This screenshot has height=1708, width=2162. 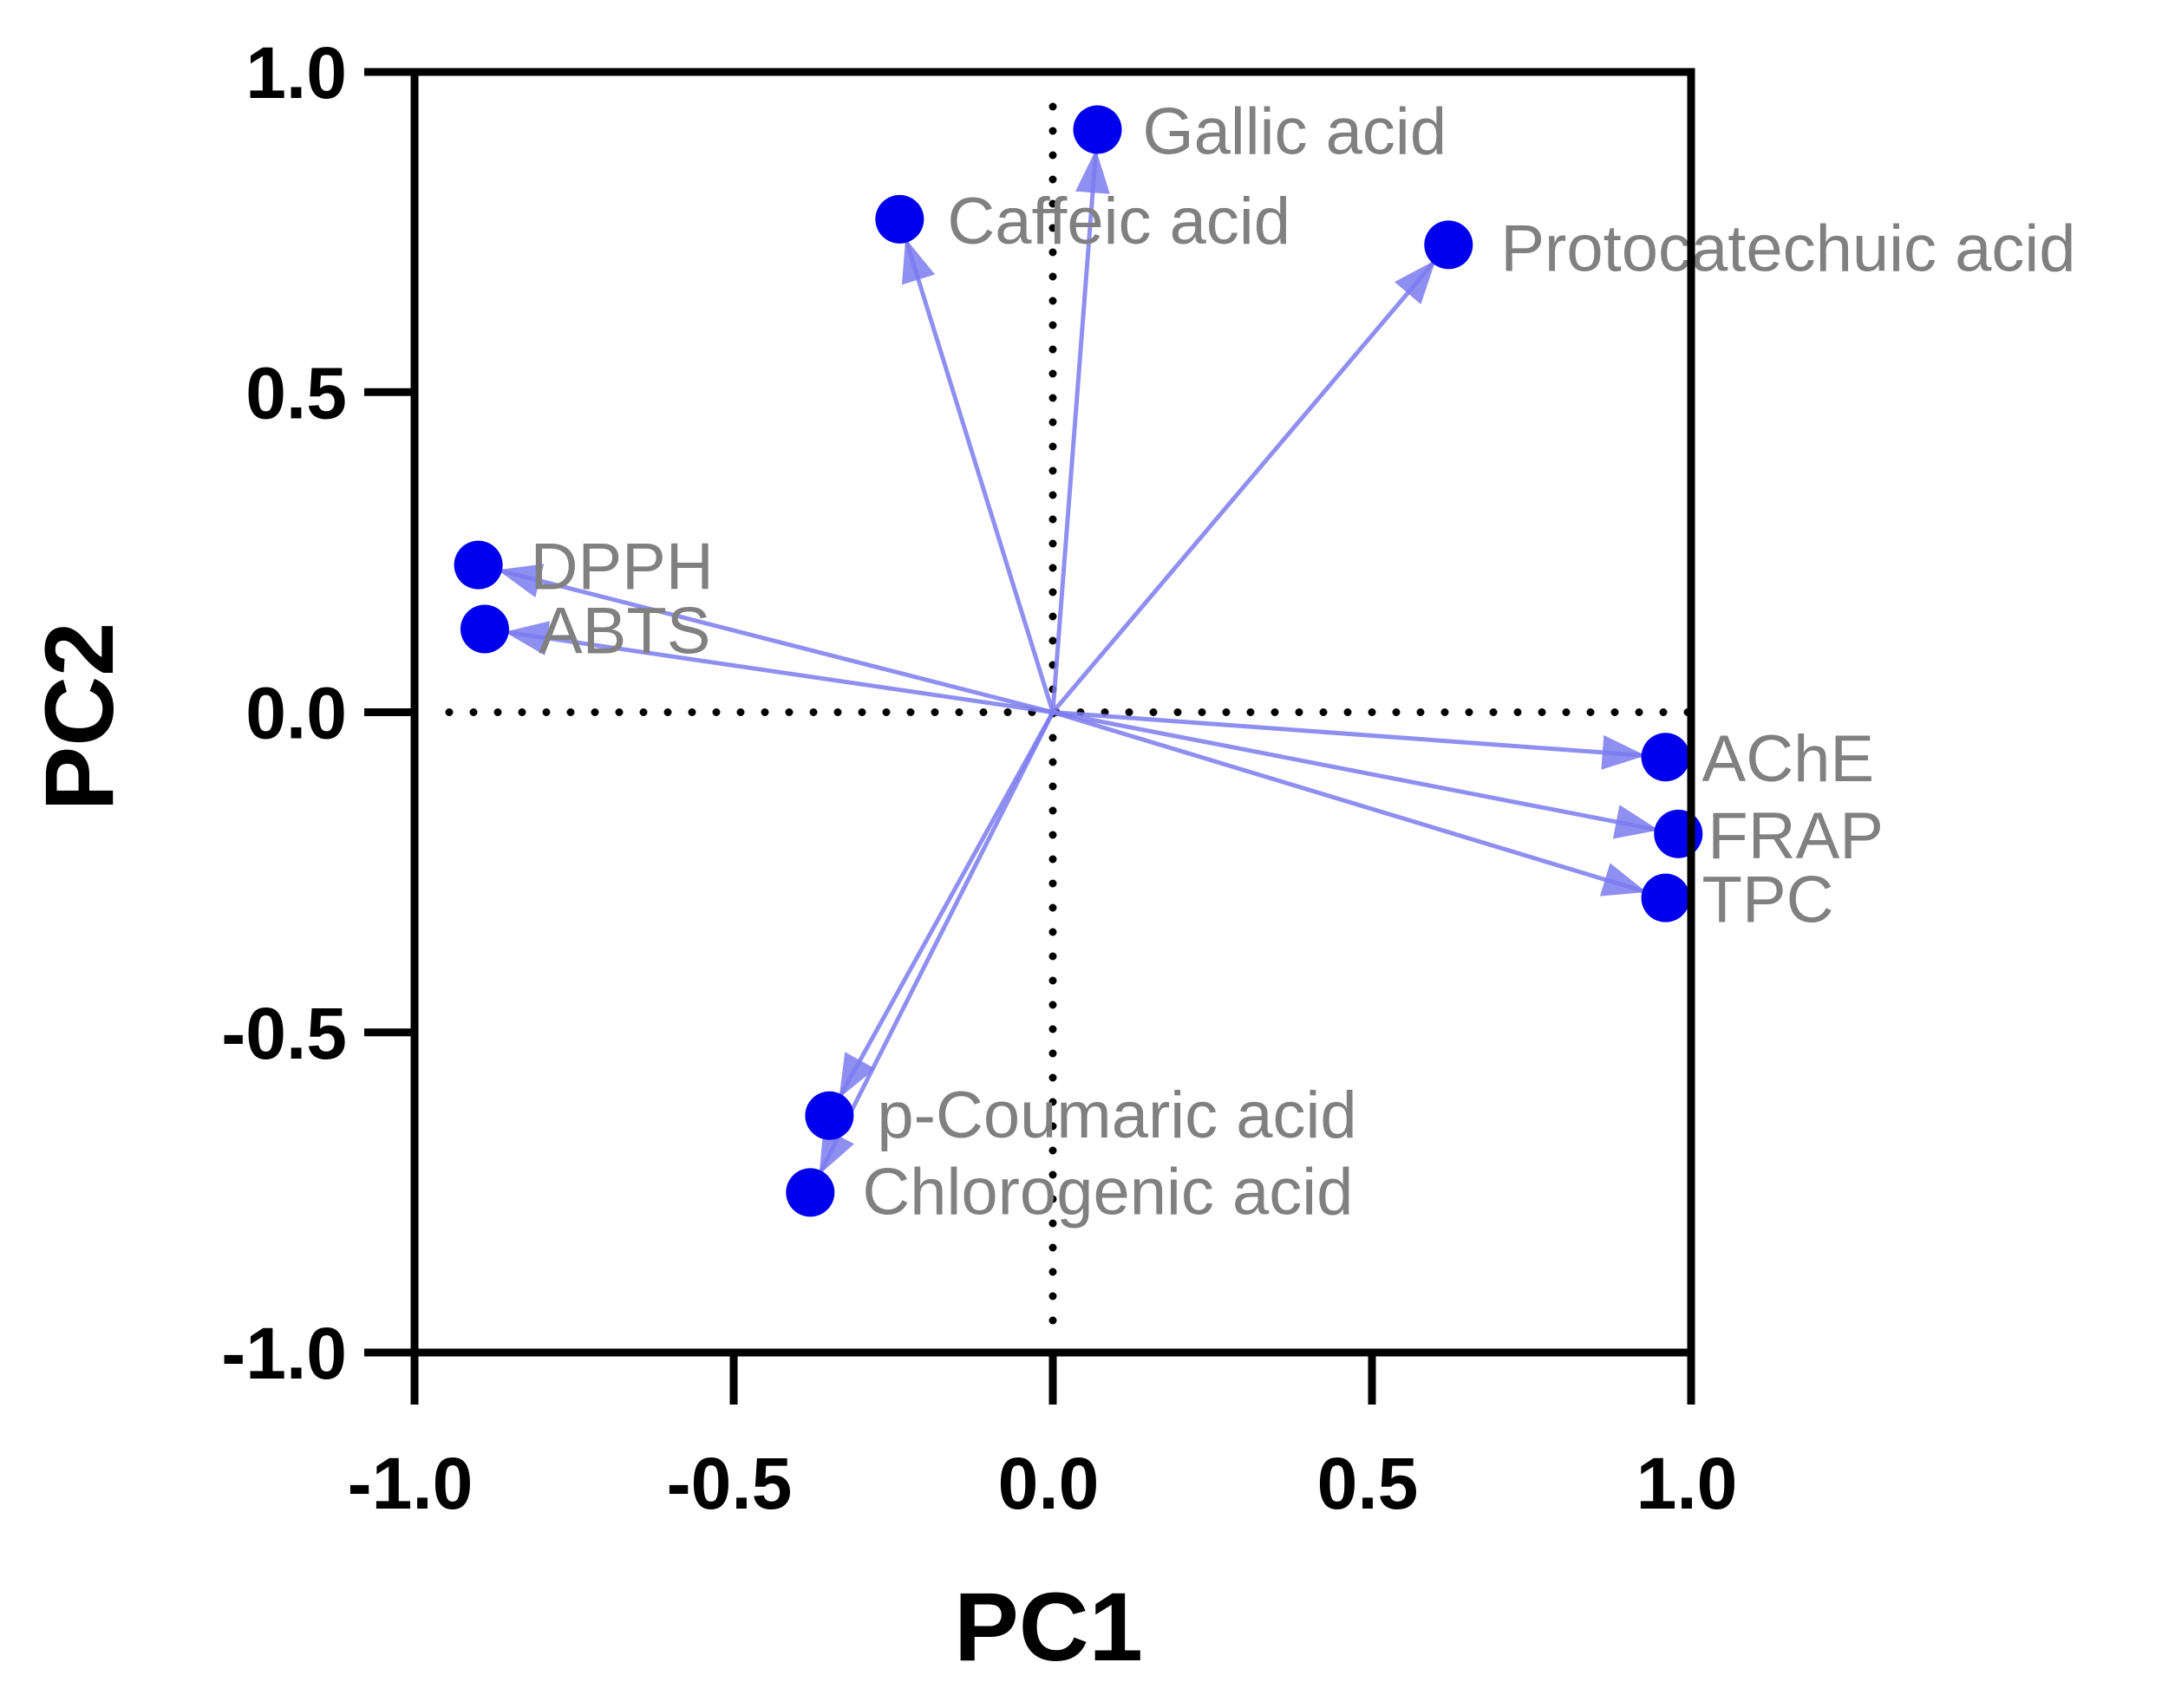 What do you see at coordinates (1049, 1483) in the screenshot?
I see `x-tick-label: 0.0` at bounding box center [1049, 1483].